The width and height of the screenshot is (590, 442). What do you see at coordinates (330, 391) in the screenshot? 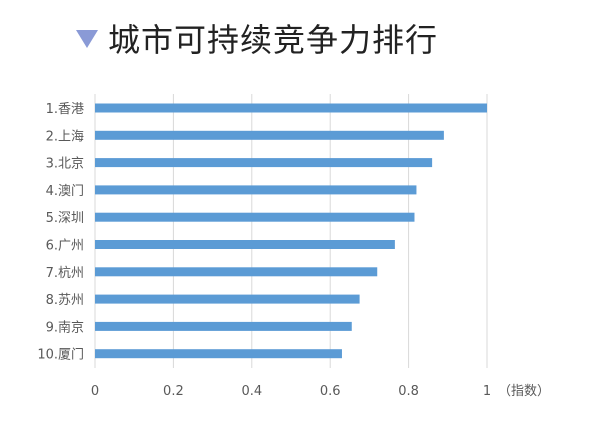
I see `x-tick-label: 0.6` at bounding box center [330, 391].